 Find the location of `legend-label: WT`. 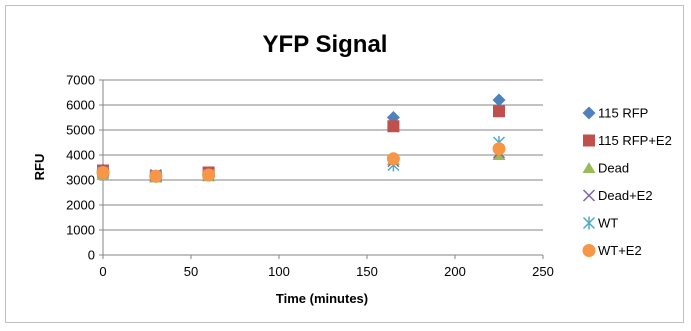

legend-label: WT is located at coordinates (608, 223).